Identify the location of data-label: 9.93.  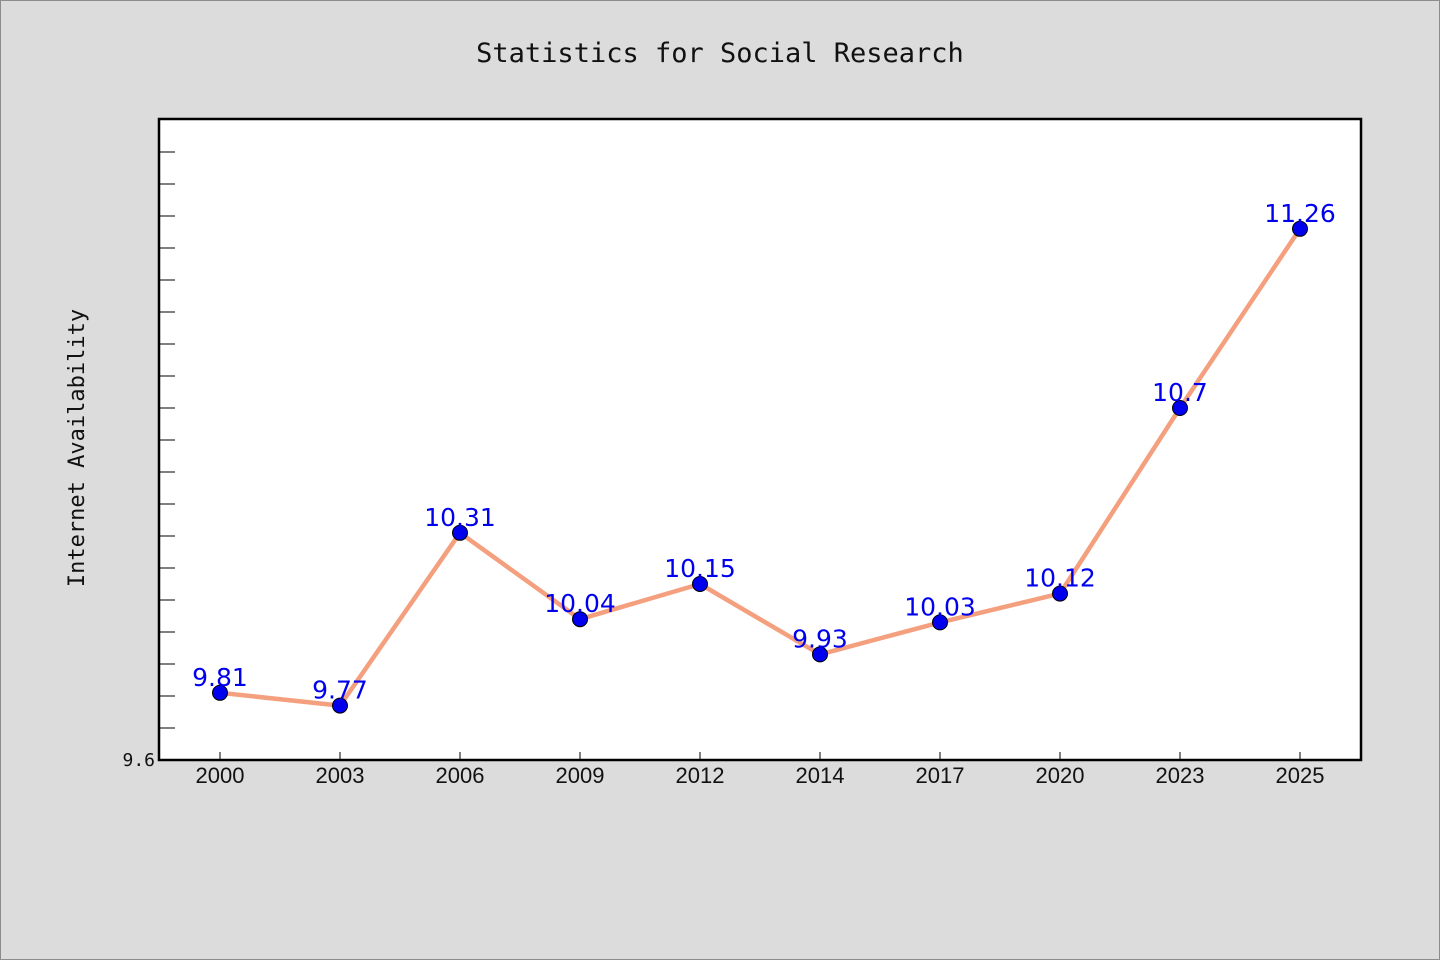
(820, 638).